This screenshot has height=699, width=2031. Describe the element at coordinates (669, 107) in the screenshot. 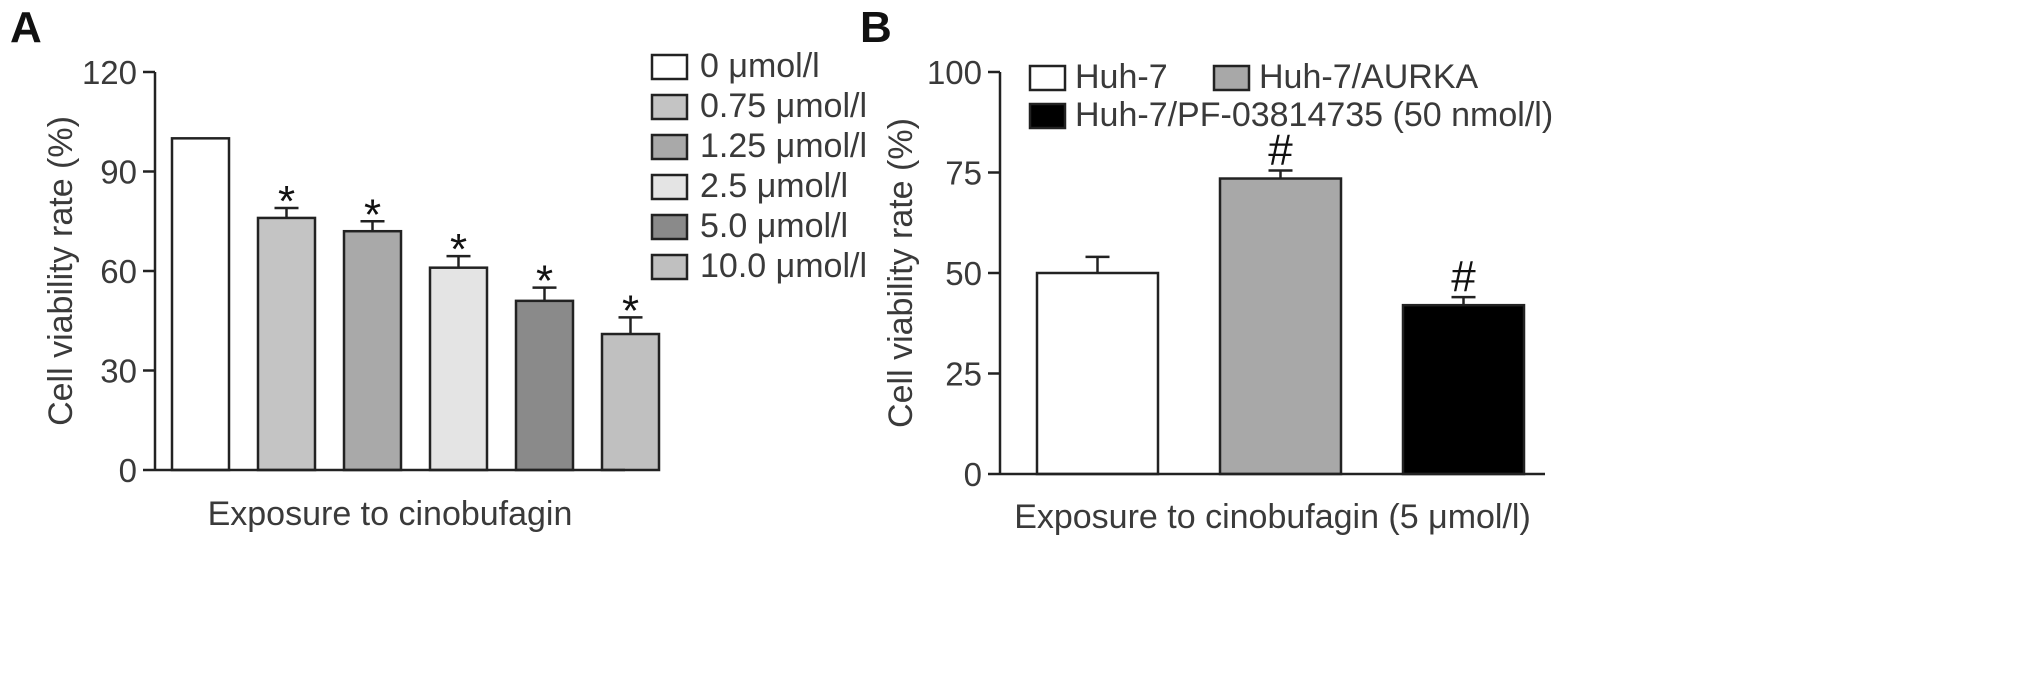

I see `legend-swatch-0-75-mol-l` at that location.